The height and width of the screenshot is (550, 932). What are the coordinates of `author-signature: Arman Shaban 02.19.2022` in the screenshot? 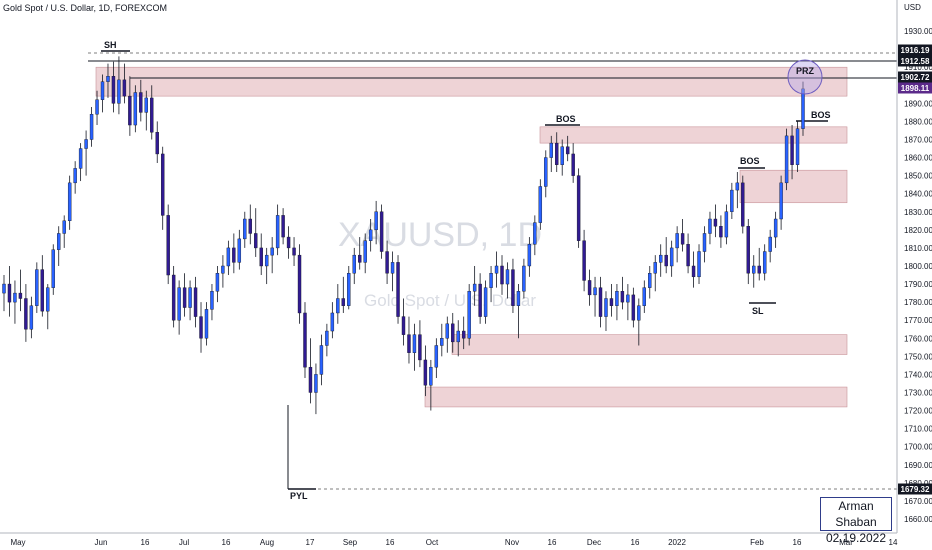 It's located at (856, 521).